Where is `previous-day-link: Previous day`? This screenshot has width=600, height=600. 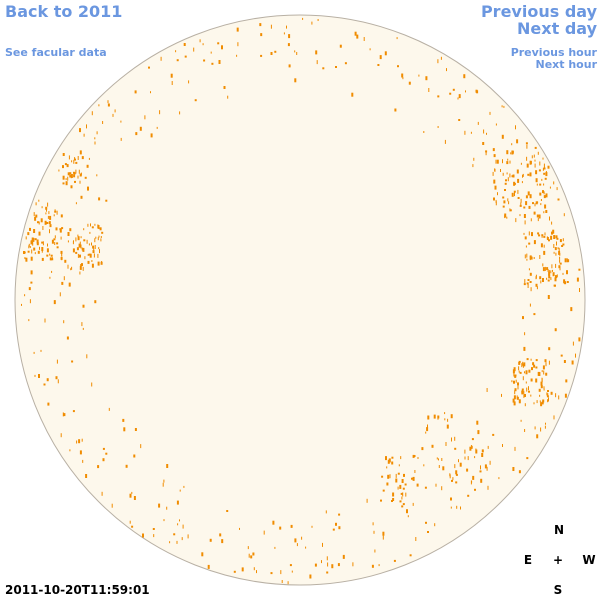
previous-day-link: Previous day is located at coordinates (539, 11).